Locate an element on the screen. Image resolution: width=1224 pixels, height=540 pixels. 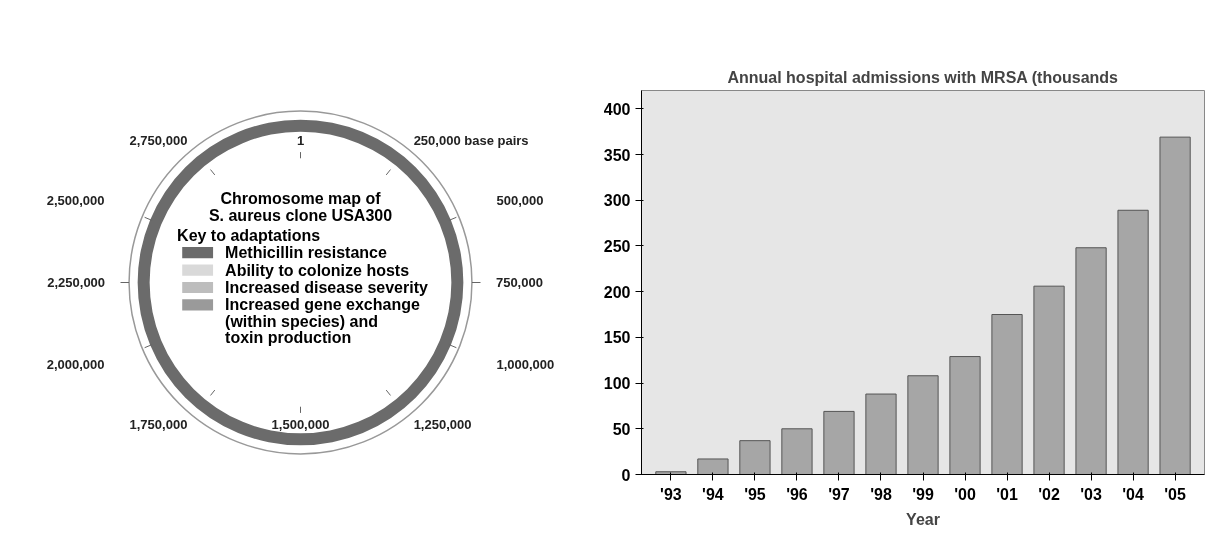
text: Chromosome map of S. aureus clone USA300 is located at coordinates (300, 206).